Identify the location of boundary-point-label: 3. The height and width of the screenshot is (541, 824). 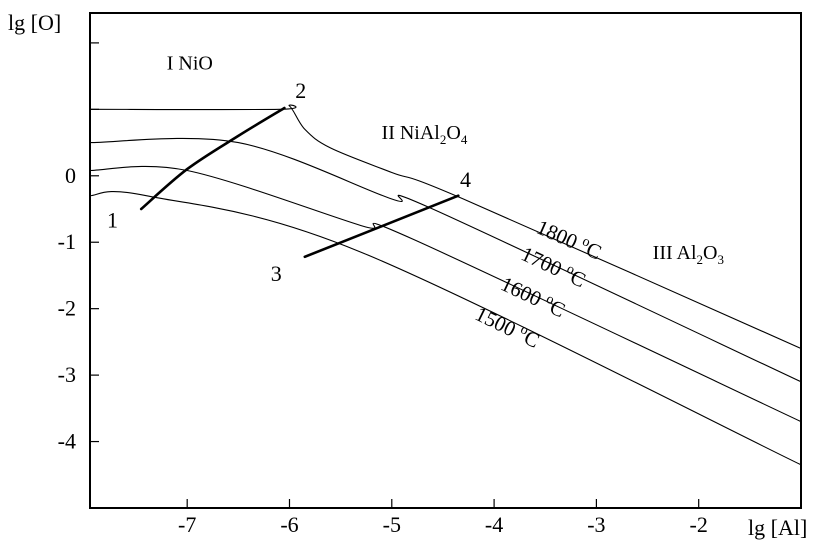
(276, 273).